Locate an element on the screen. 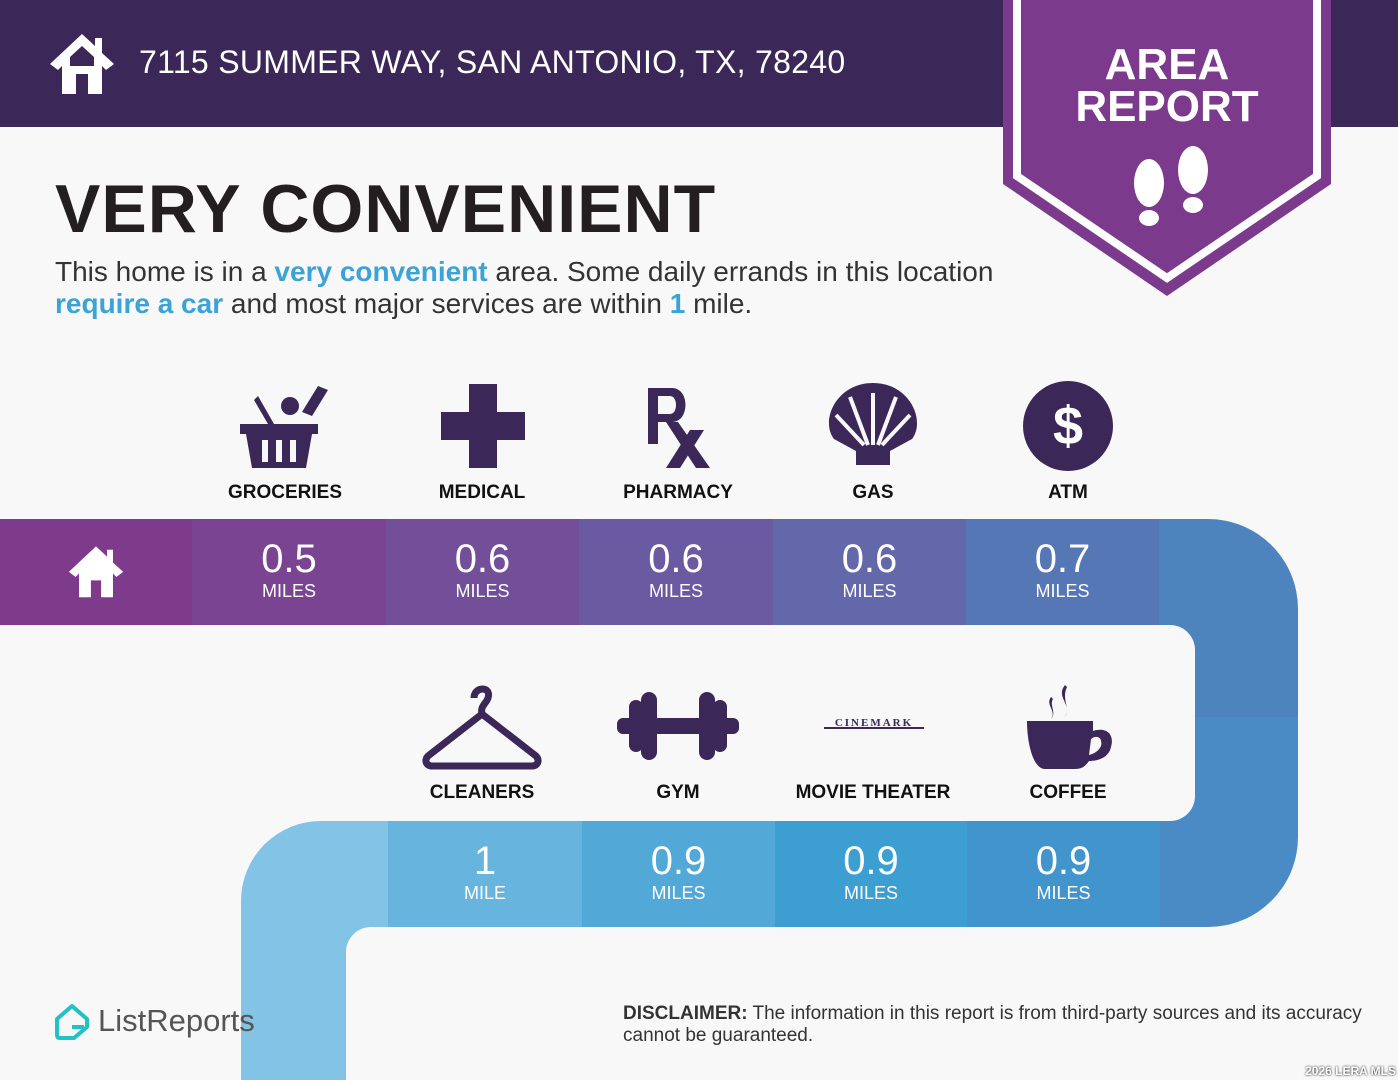 The height and width of the screenshot is (1080, 1398). distance-value: 1 is located at coordinates (485, 861).